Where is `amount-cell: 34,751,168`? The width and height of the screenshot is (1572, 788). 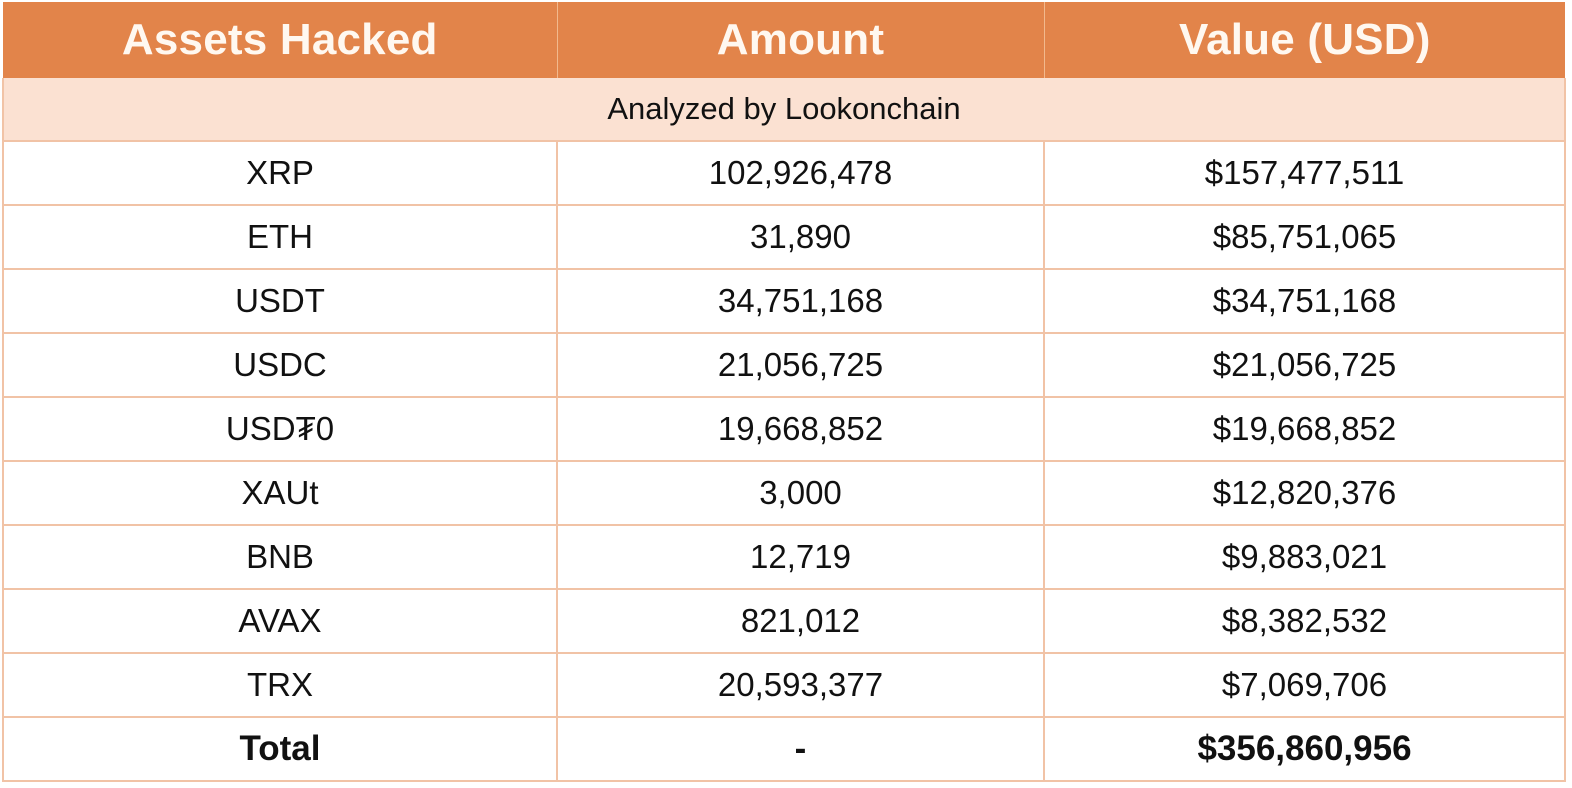 amount-cell: 34,751,168 is located at coordinates (800, 301).